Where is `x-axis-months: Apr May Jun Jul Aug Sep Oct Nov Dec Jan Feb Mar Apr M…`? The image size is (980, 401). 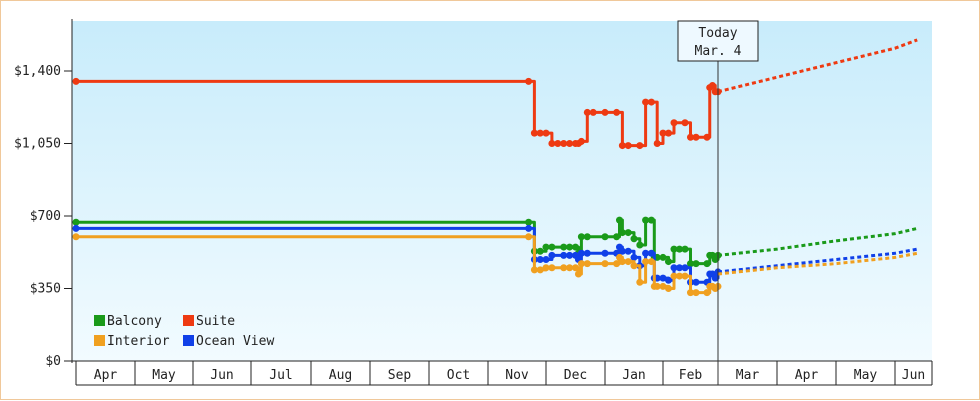 x-axis-months: Apr May Jun Jul Aug Sep Oct Nov Dec Jan Feb Mar Apr M… is located at coordinates (504, 373).